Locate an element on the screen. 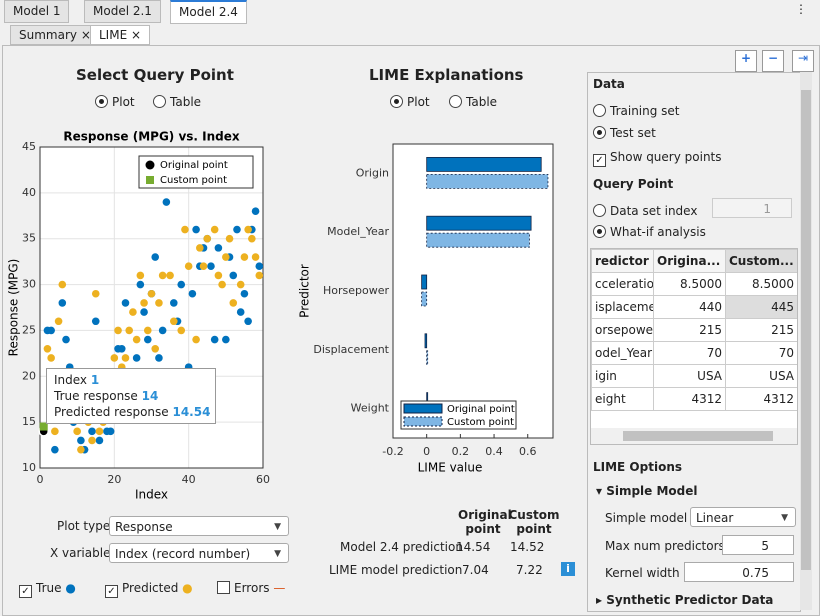 This screenshot has height=616, width=820. menu: ⋮ is located at coordinates (801, 9).